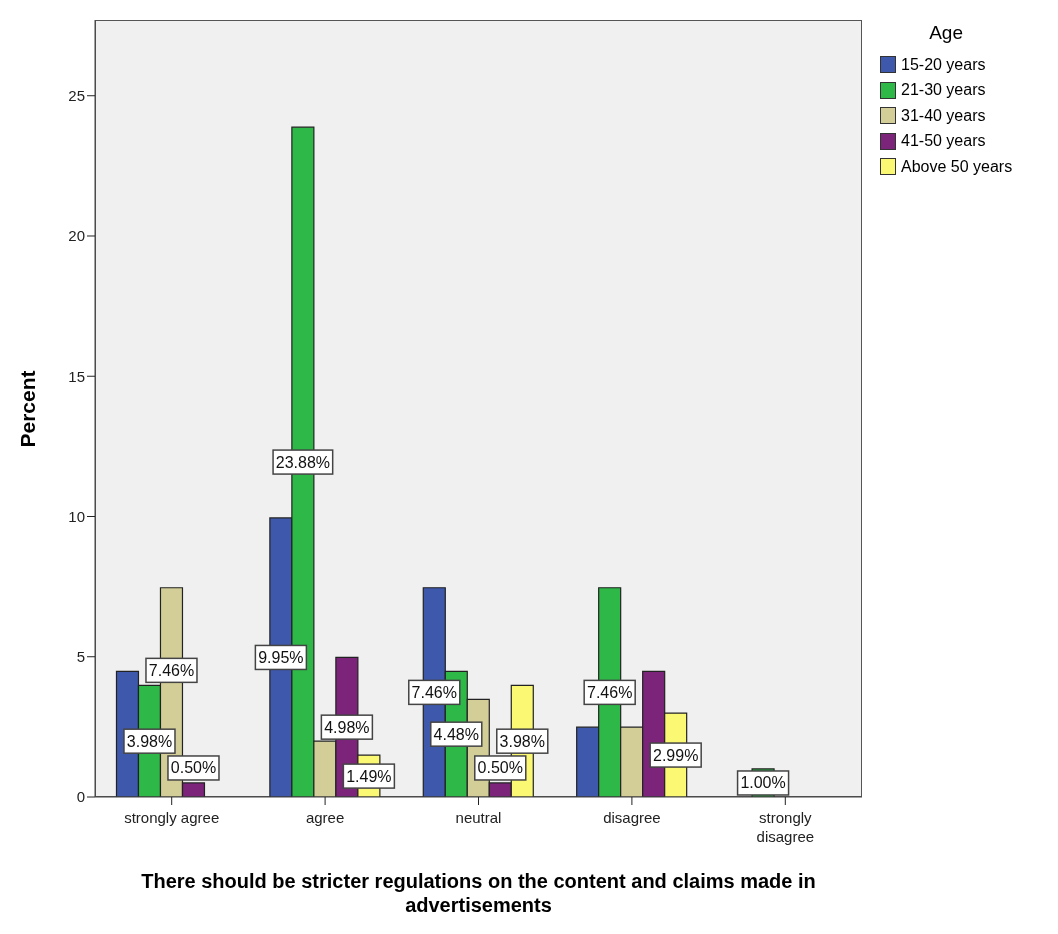 The image size is (1058, 934). I want to click on data-label: 1.49%, so click(369, 776).